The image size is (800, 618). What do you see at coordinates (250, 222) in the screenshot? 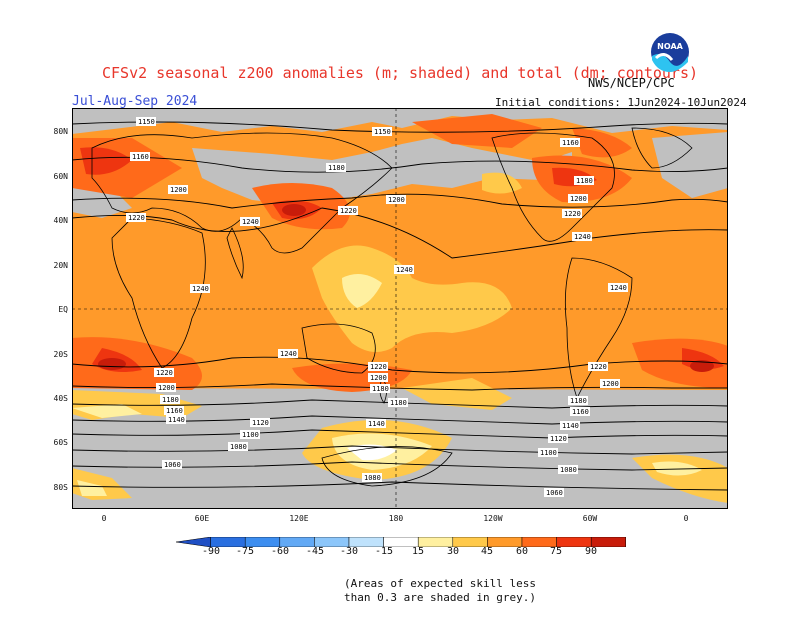
I see `contour-label-1240: 1240` at bounding box center [250, 222].